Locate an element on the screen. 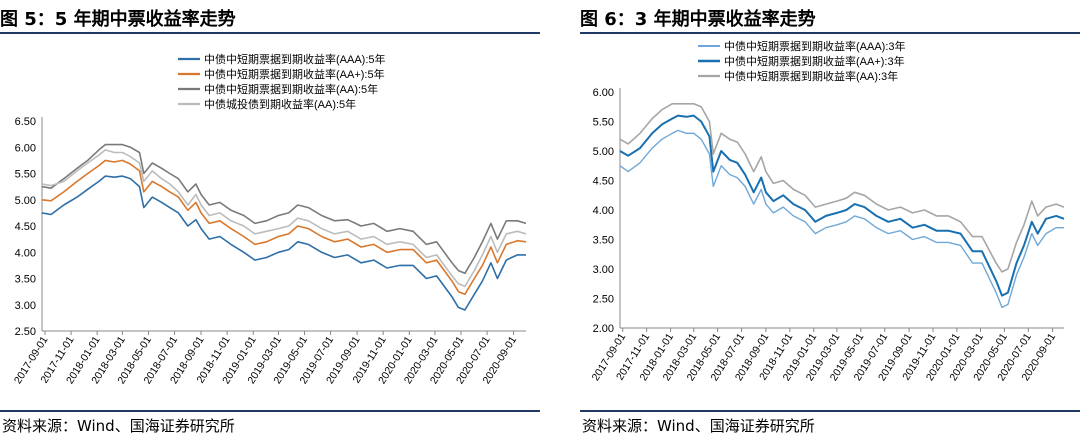  legend-label-1: 中债中短期票据到期收益率(AAA):5年 is located at coordinates (295, 59).